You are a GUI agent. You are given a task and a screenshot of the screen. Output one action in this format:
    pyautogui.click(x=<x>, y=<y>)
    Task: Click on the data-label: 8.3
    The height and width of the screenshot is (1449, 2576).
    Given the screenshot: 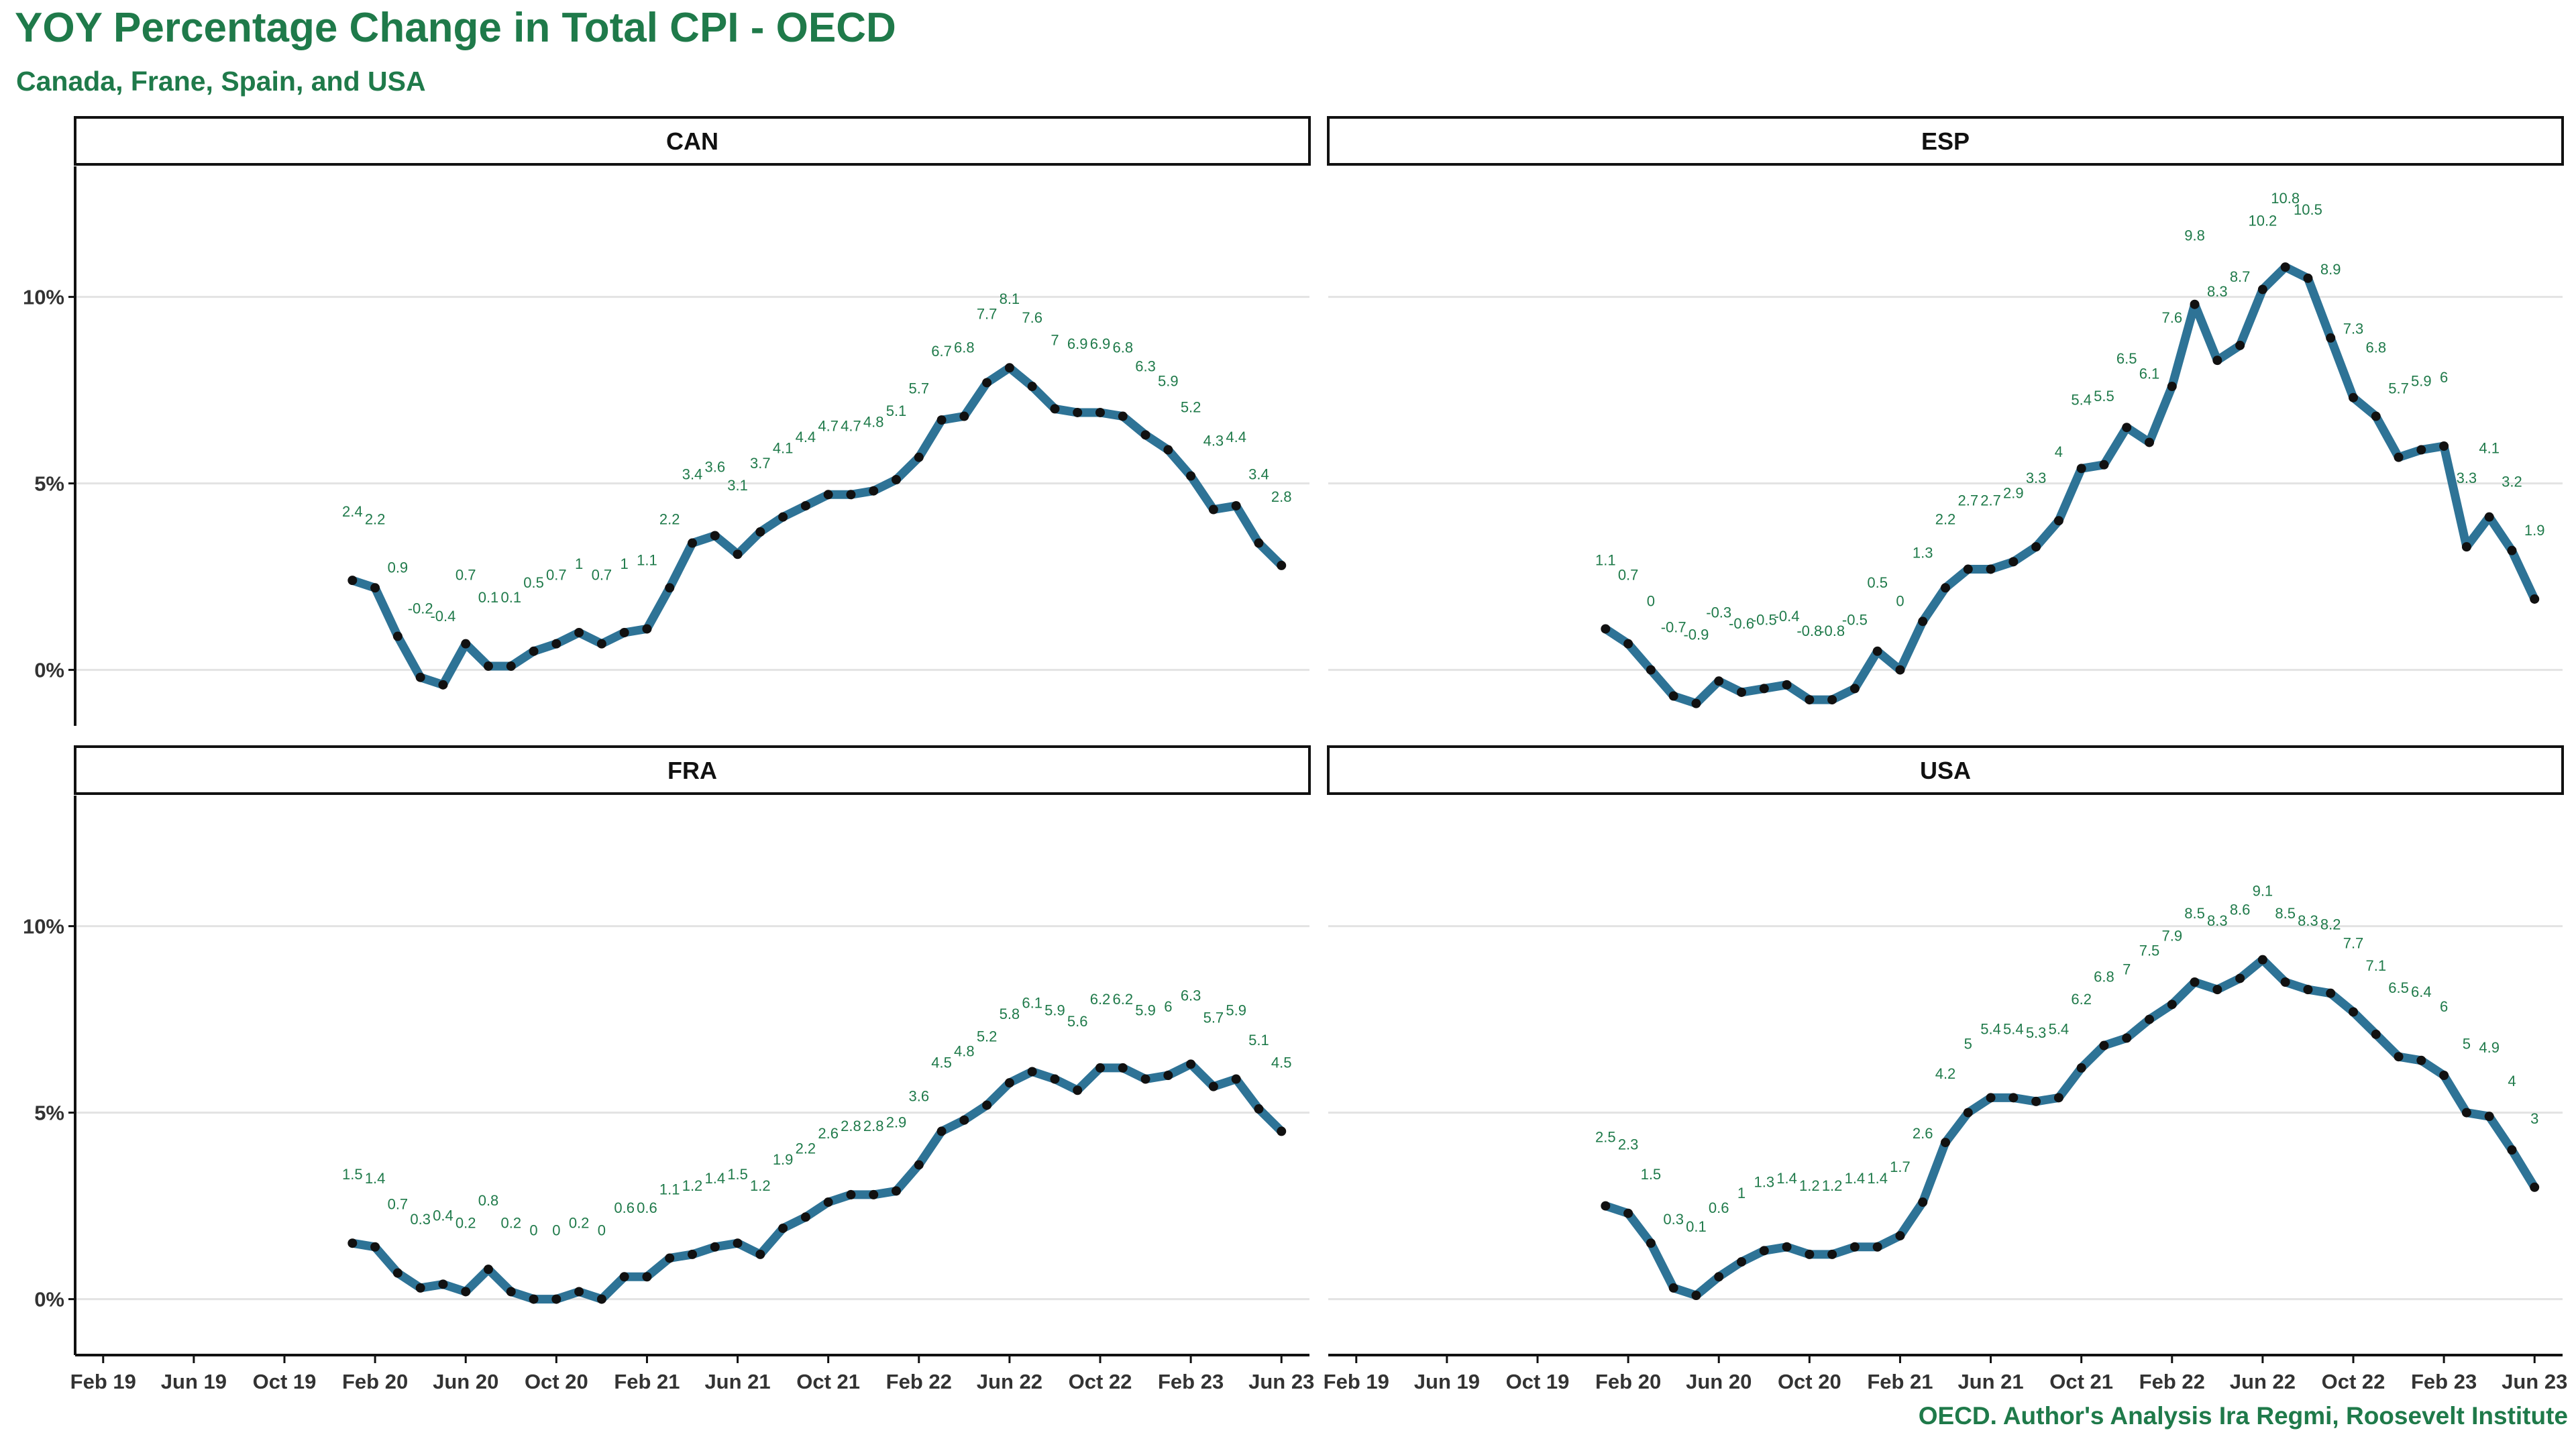 What is the action you would take?
    pyautogui.click(x=2217, y=920)
    